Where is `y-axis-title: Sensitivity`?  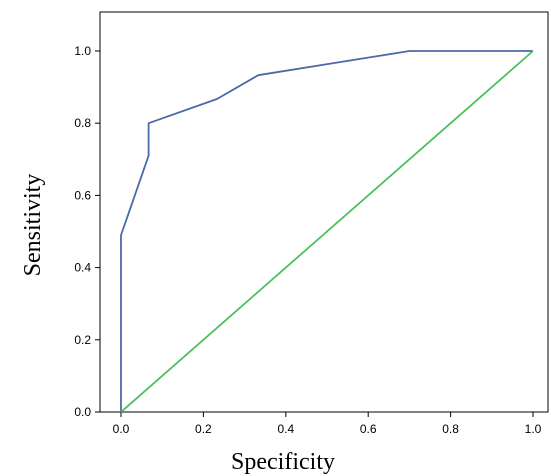 y-axis-title: Sensitivity is located at coordinates (33, 225).